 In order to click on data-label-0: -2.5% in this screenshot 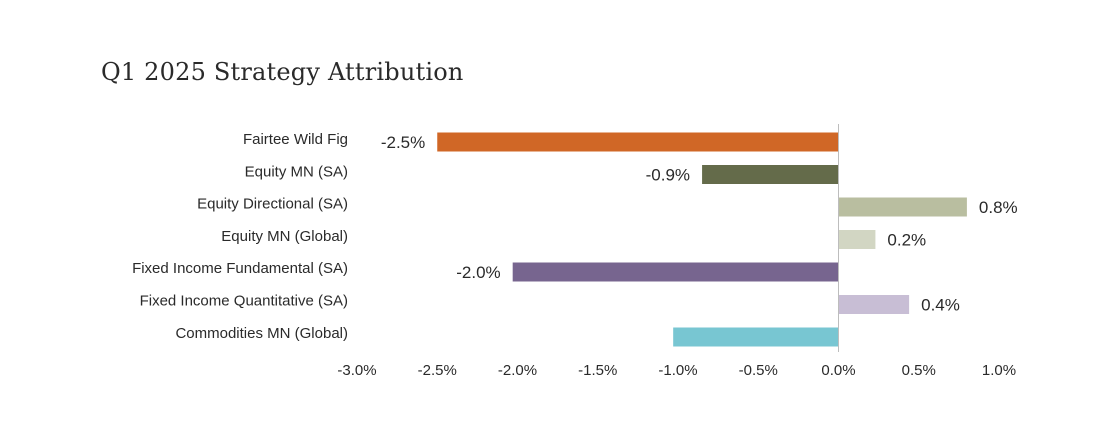, I will do `click(403, 142)`.